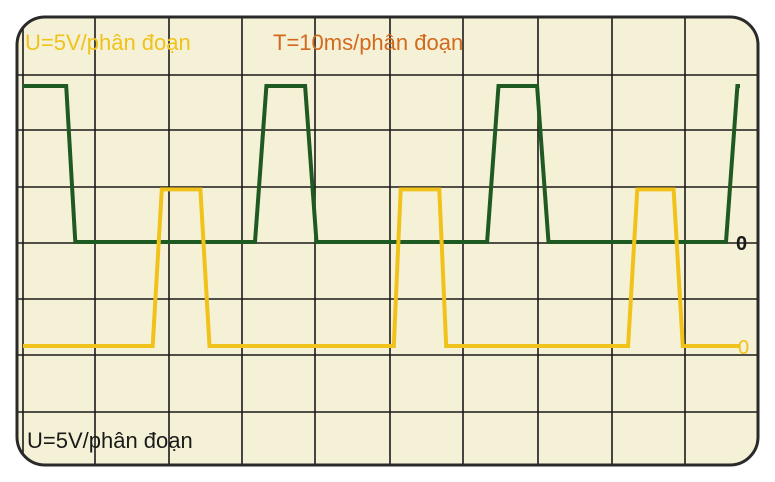  What do you see at coordinates (110, 440) in the screenshot?
I see `green-channel-scale-label: U=5V/phân đoạn` at bounding box center [110, 440].